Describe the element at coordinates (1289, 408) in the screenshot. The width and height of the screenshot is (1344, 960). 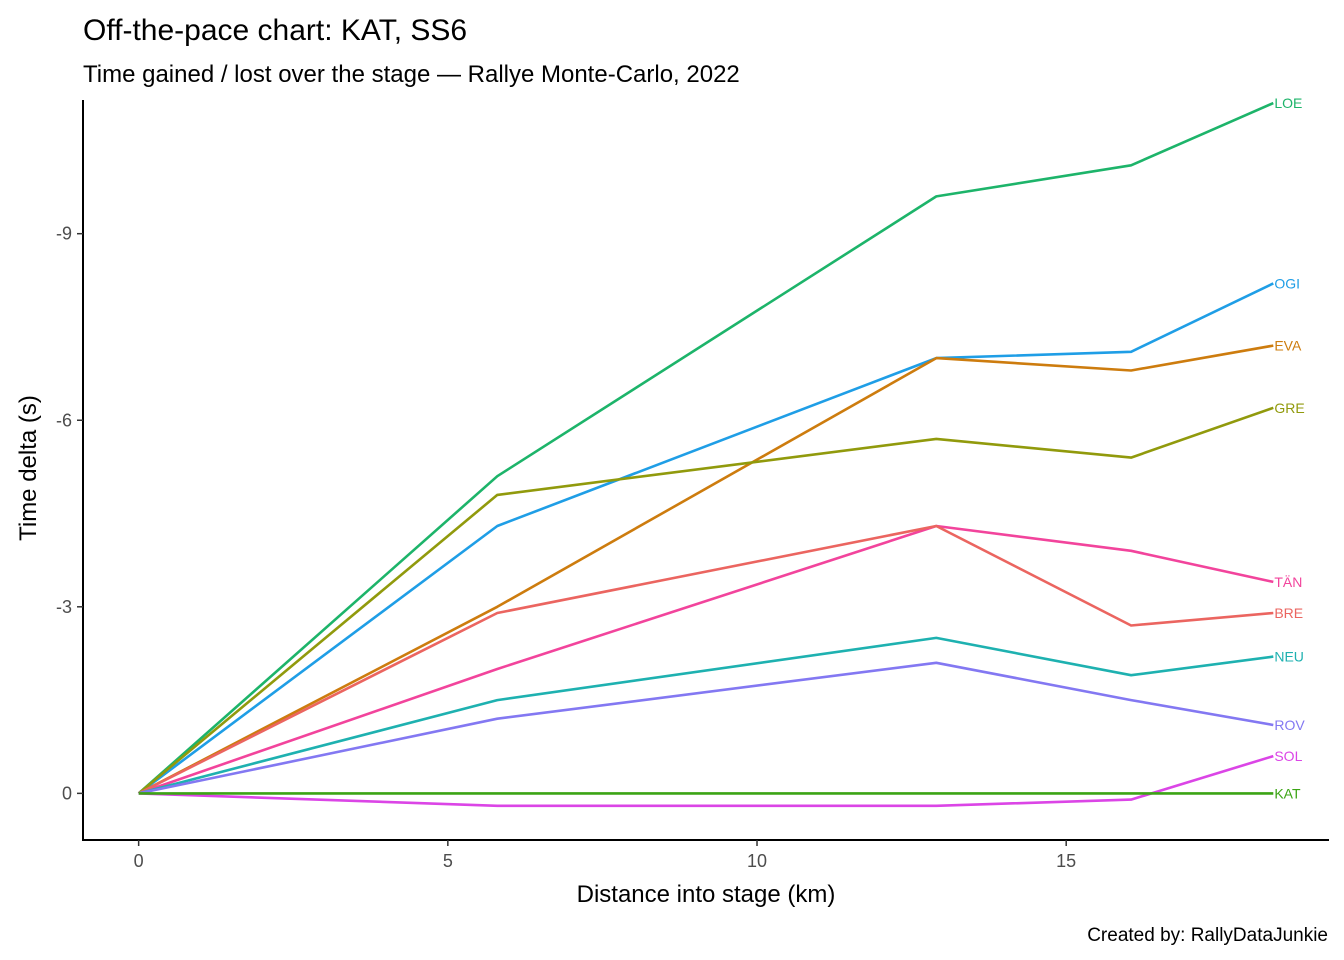
I see `series-label-gre: GRE` at that location.